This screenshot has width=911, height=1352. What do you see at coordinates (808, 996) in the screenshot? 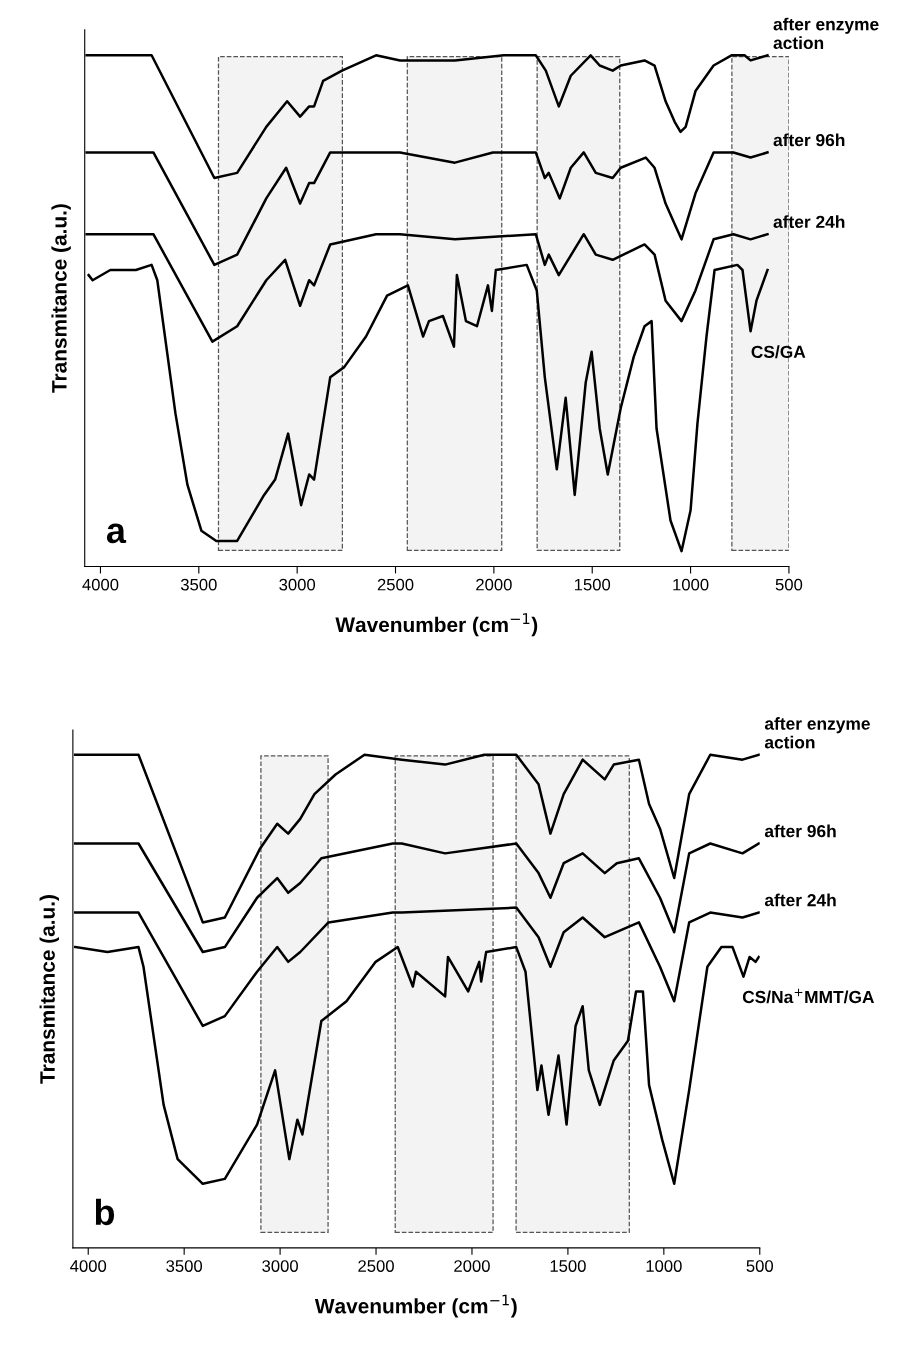
I see `series-label: CS/Na$^{+}$MMT/GA` at bounding box center [808, 996].